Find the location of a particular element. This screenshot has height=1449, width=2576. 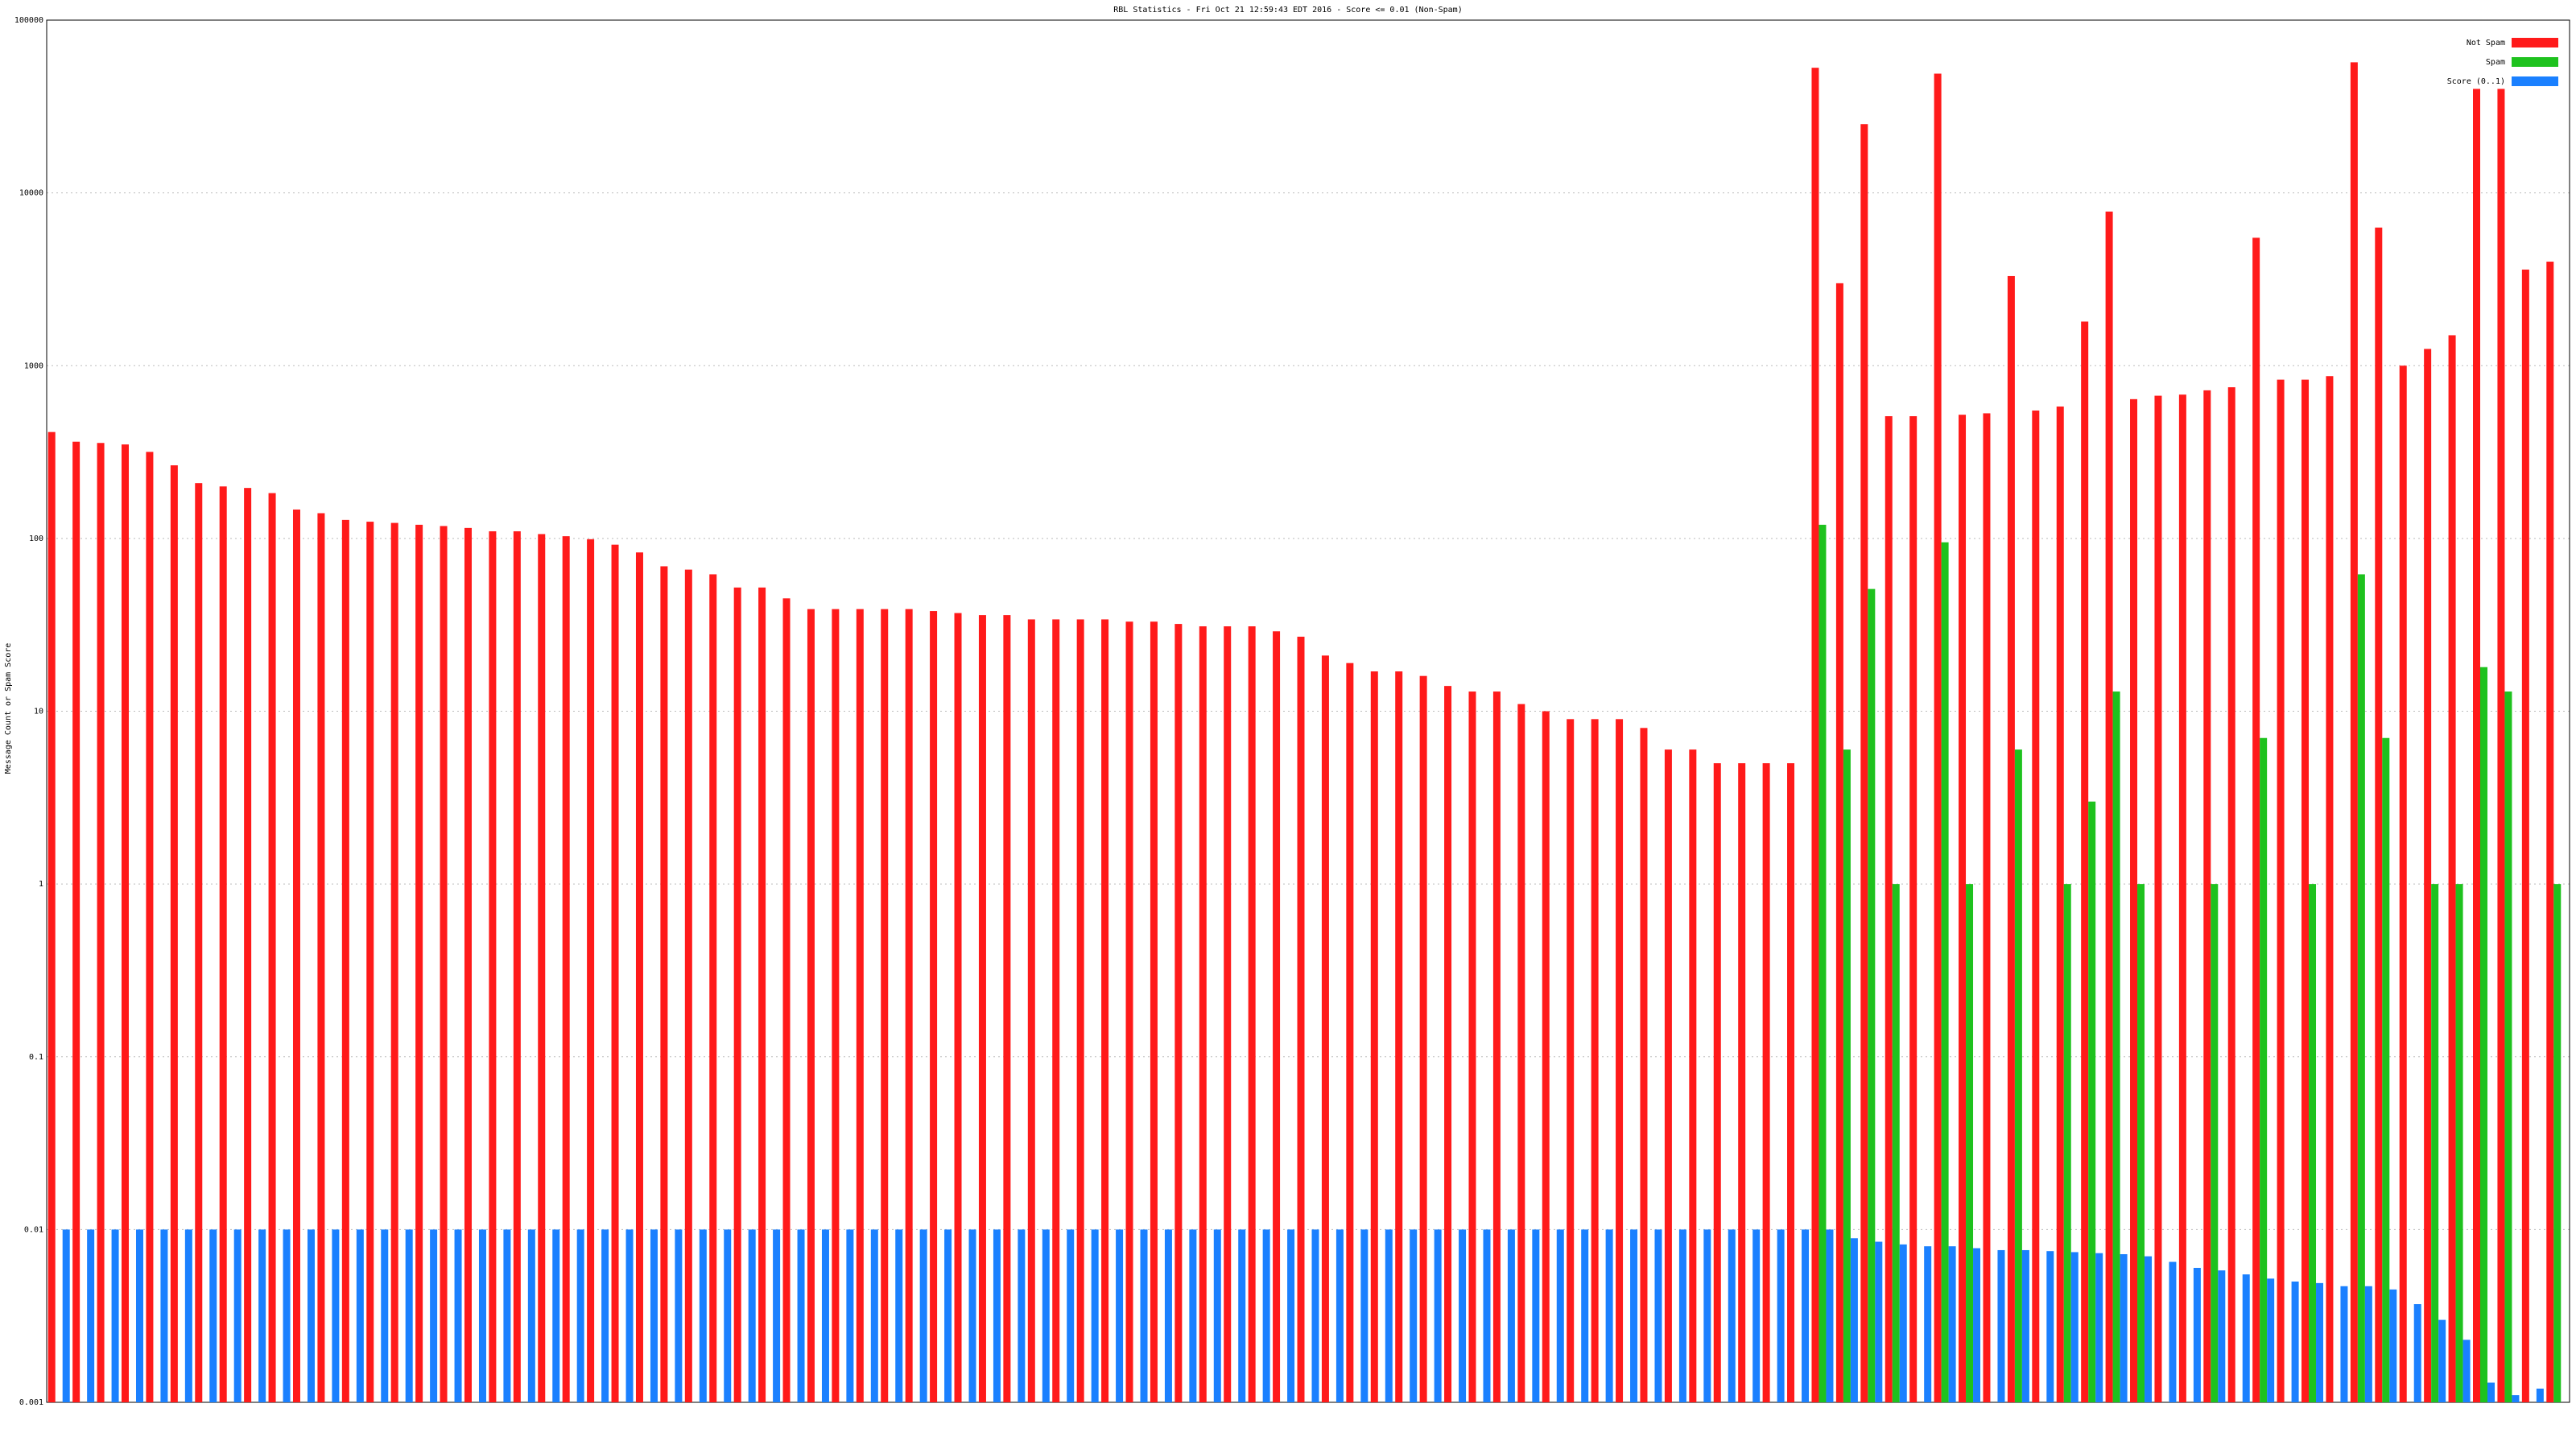

legend-label: Score (0..1) is located at coordinates (2476, 81).